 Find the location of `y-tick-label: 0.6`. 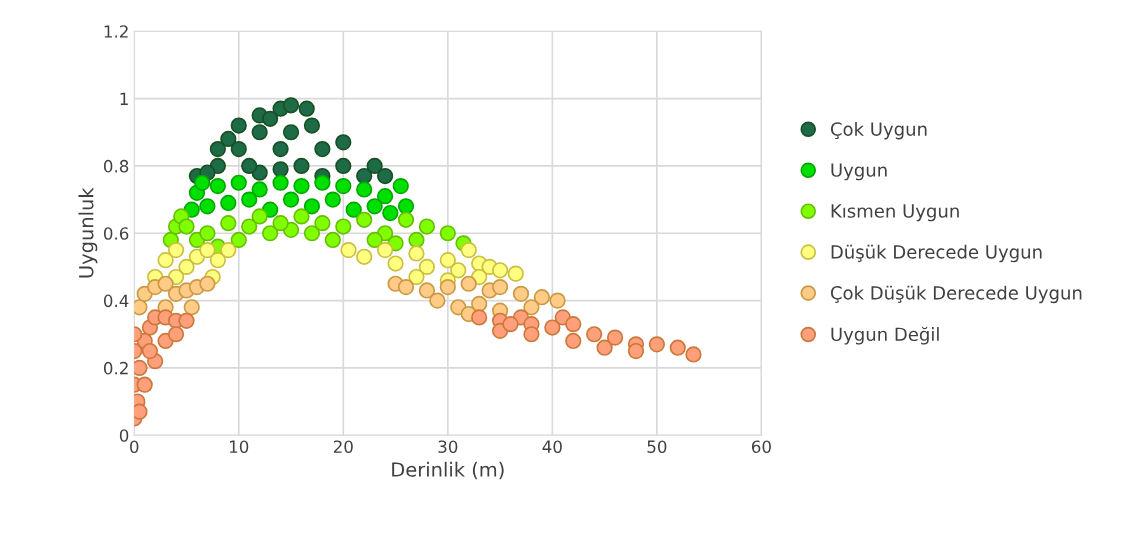

y-tick-label: 0.6 is located at coordinates (116, 233).